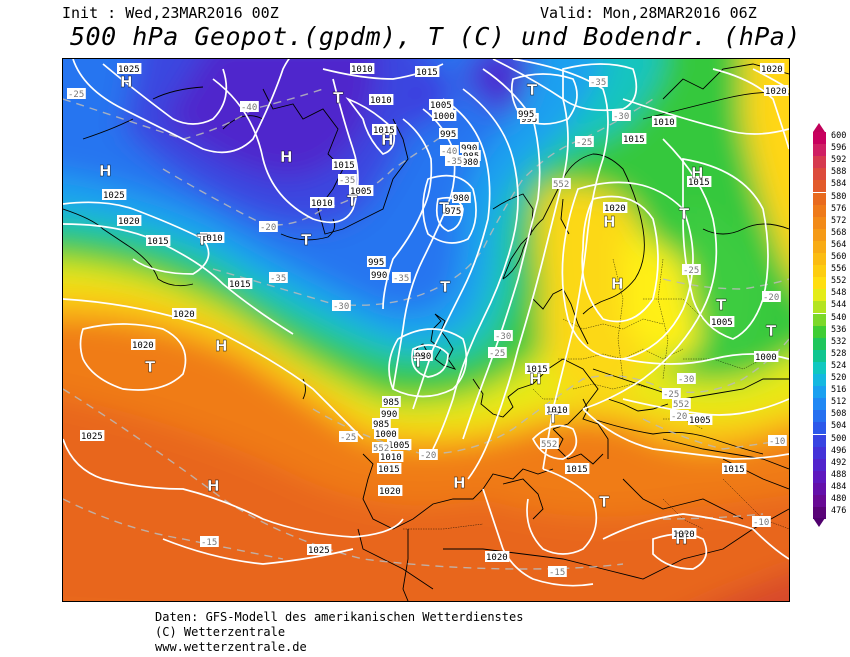 The width and height of the screenshot is (850, 657). What do you see at coordinates (391, 403) in the screenshot?
I see `svg-text: 985` at bounding box center [391, 403].